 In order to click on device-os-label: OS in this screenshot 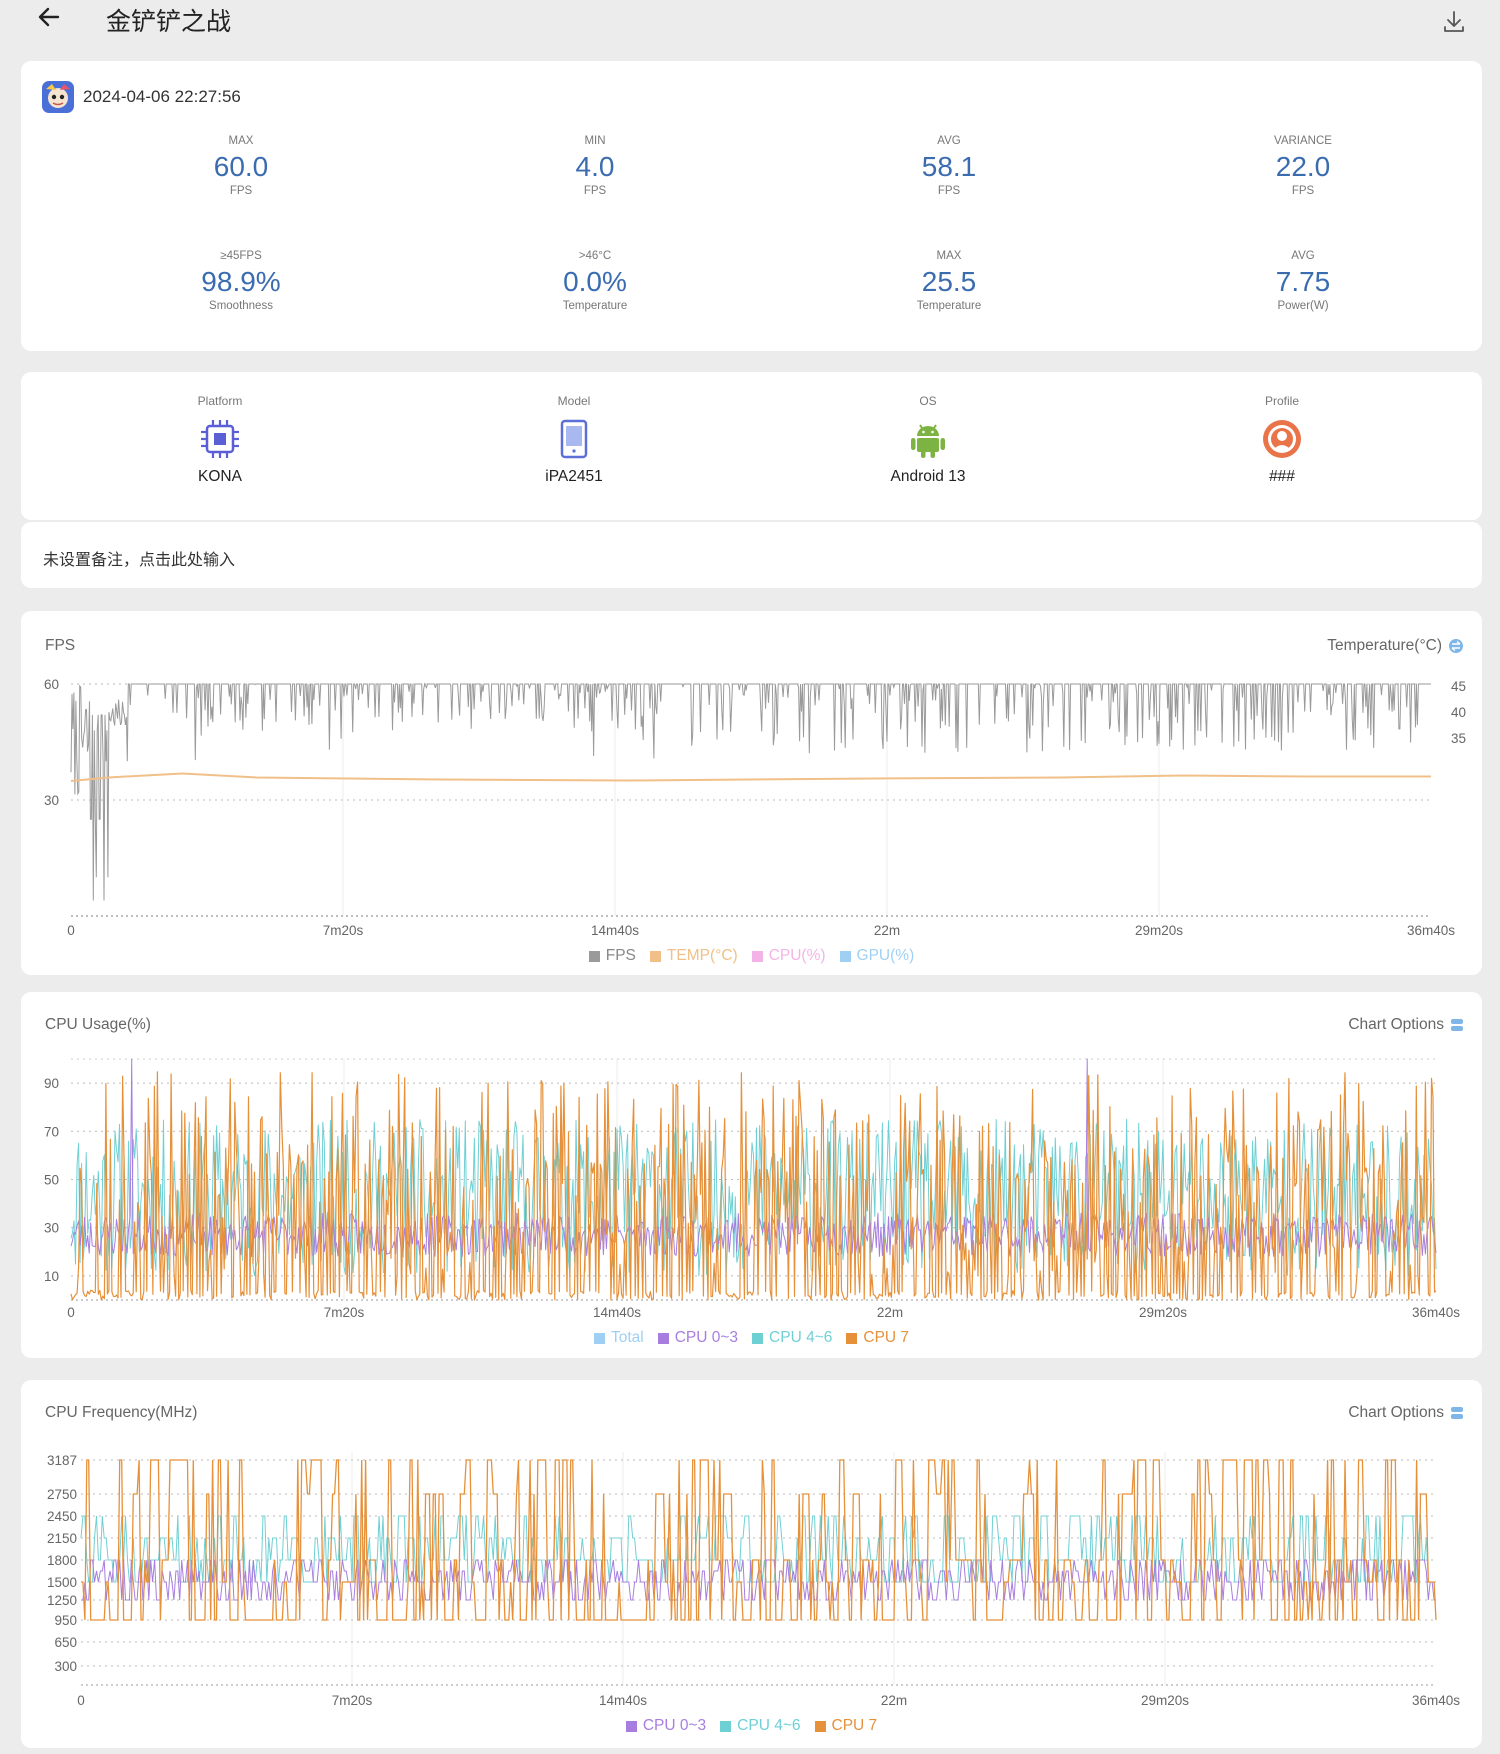, I will do `click(928, 401)`.